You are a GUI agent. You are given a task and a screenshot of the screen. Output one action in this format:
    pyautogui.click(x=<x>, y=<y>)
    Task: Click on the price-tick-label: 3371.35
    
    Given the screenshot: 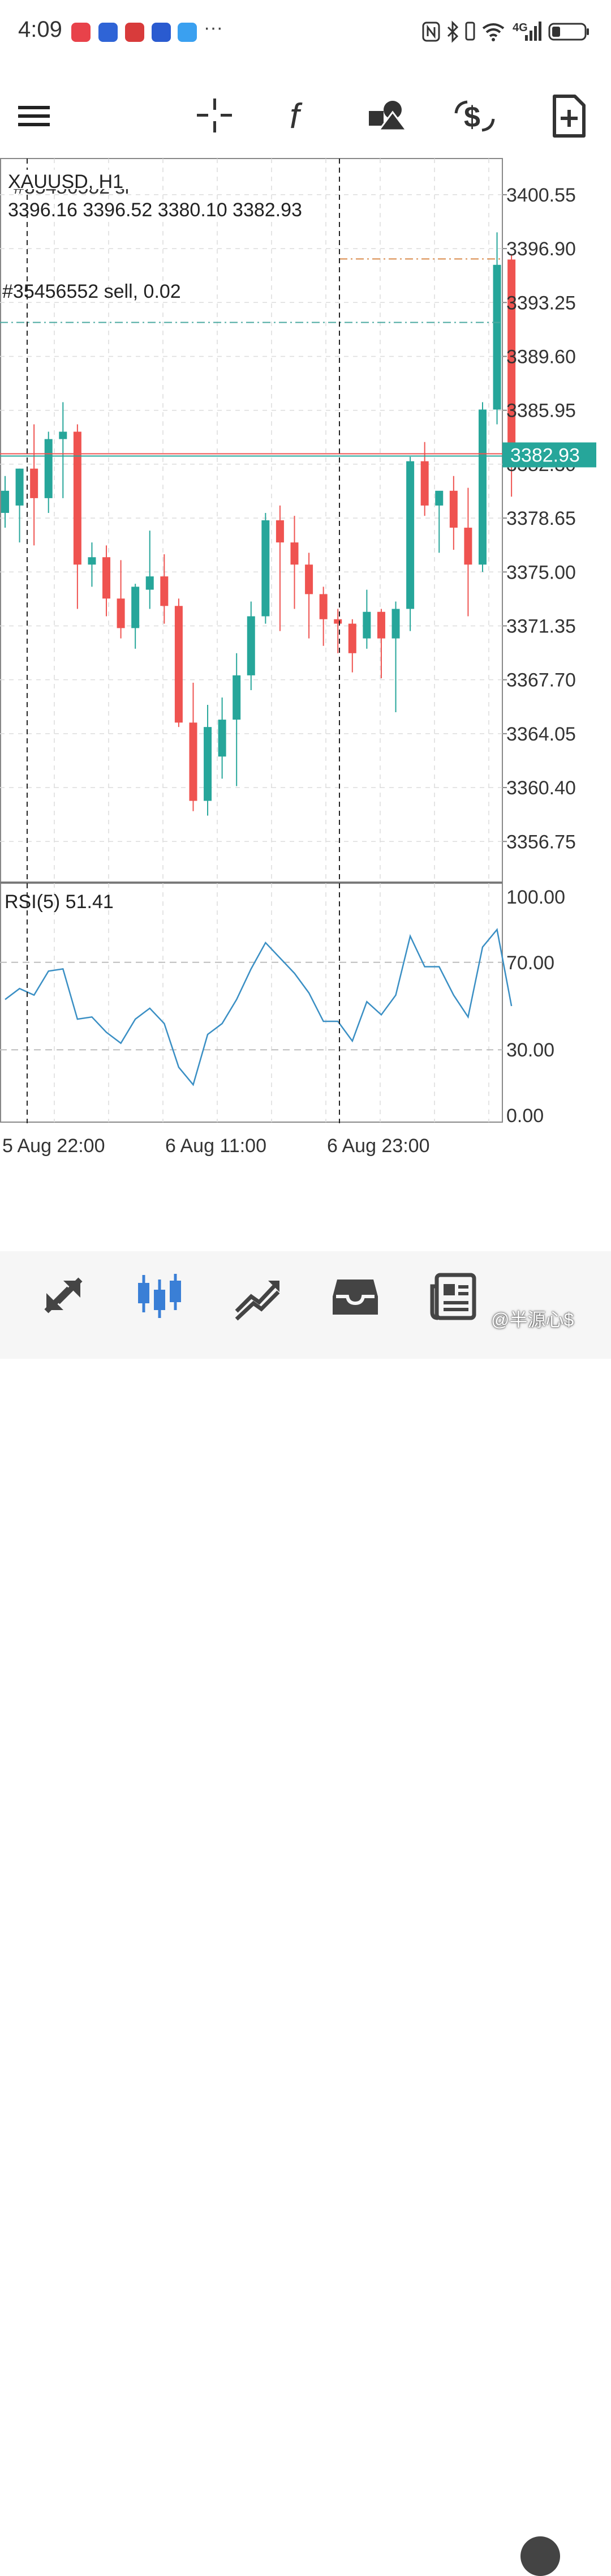 What is the action you would take?
    pyautogui.click(x=541, y=626)
    